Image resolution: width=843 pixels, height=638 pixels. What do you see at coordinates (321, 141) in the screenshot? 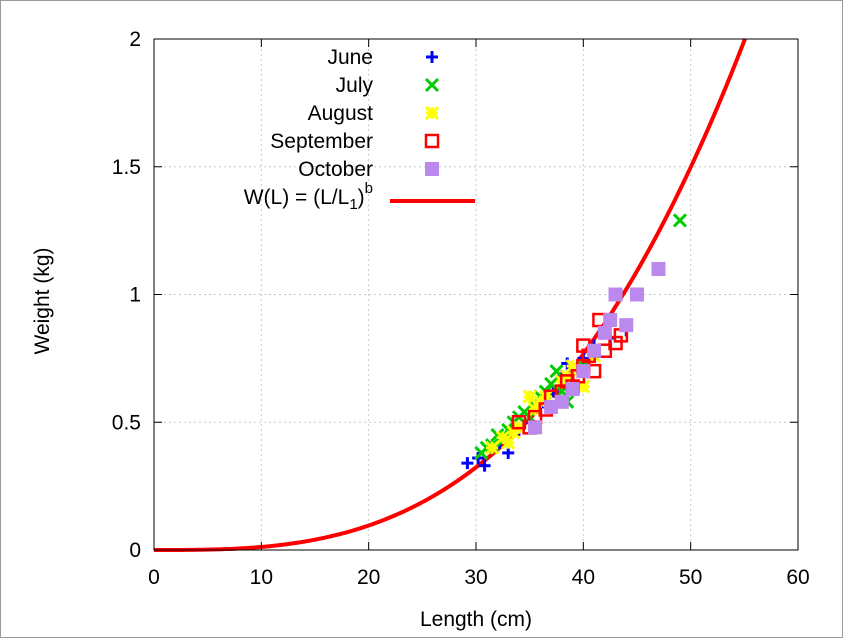
I see `legend-label-september: September` at bounding box center [321, 141].